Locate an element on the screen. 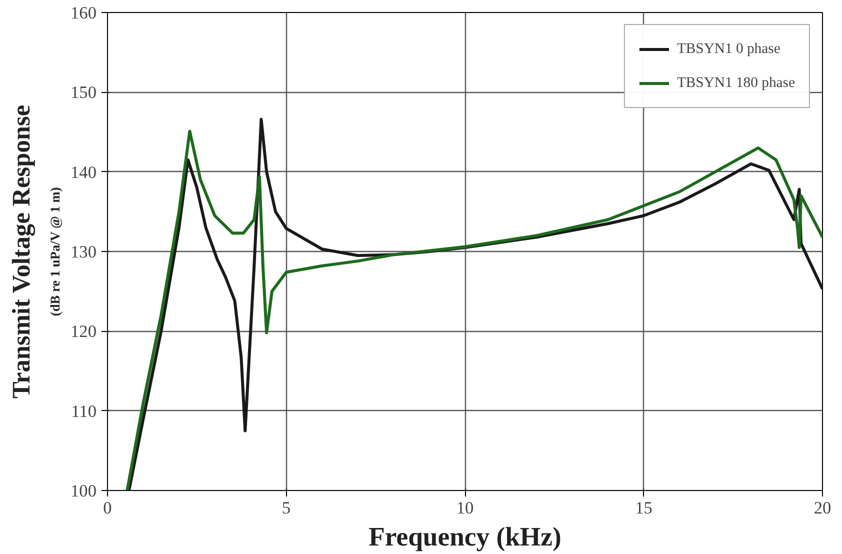  y-tick-label: 160 is located at coordinates (83, 13).